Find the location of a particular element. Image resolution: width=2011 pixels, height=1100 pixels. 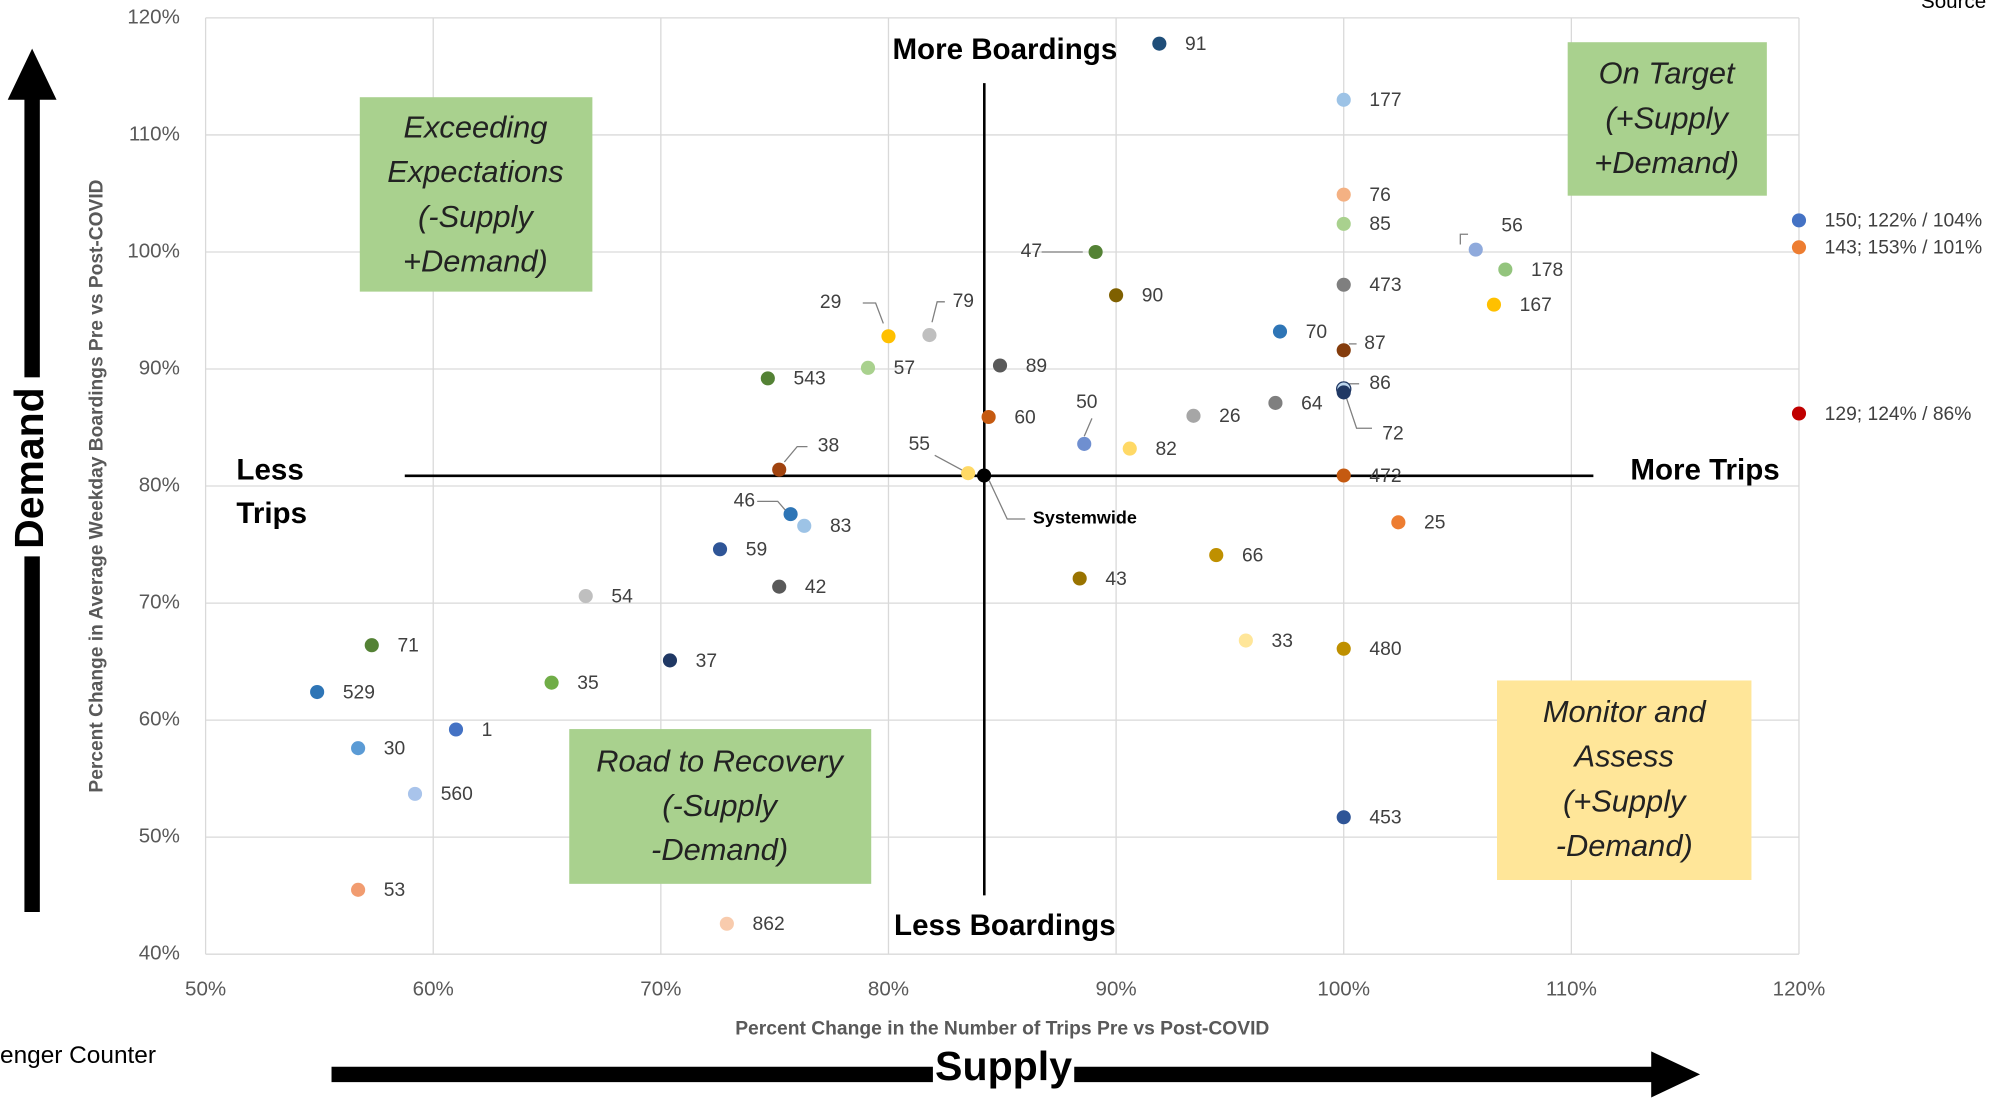

y-tick-label: 90% is located at coordinates (159, 367).